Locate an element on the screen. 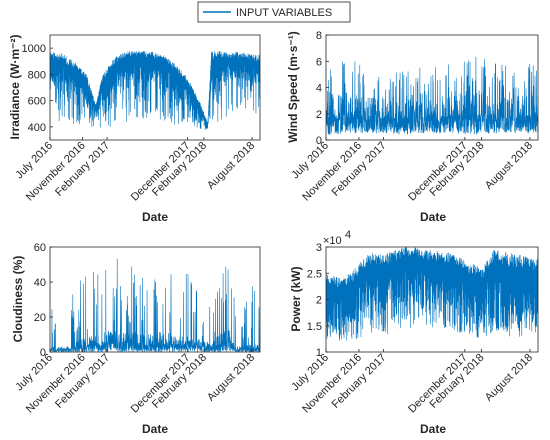 The height and width of the screenshot is (440, 550). y-multiplier-base: ×10 is located at coordinates (332, 241).